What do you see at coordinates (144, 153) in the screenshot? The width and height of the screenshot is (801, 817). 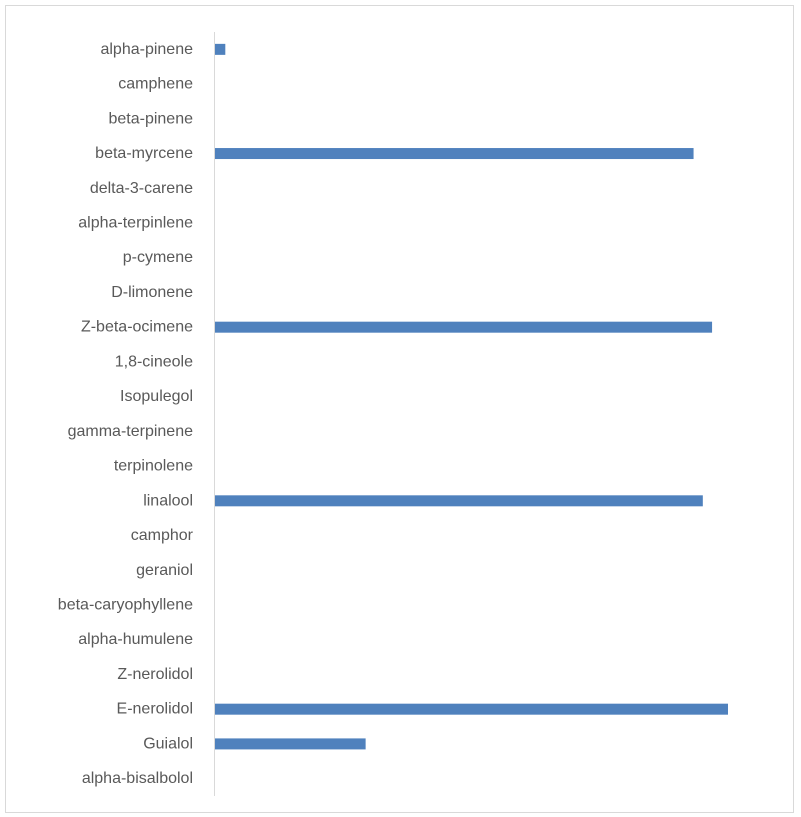 I see `category-label: beta-myrcene` at bounding box center [144, 153].